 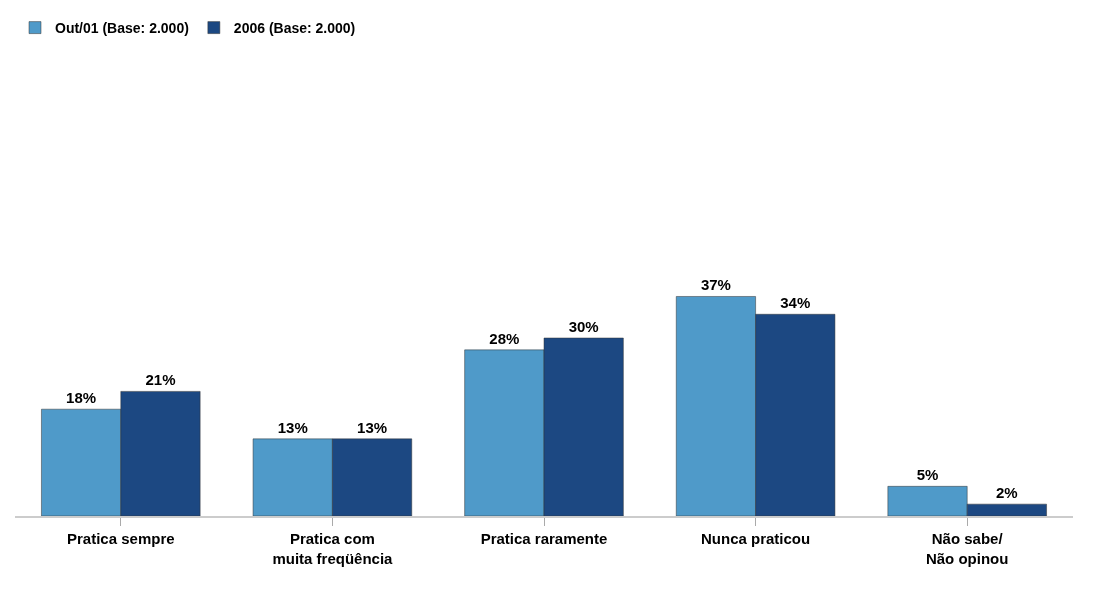 I want to click on x-tick-label: Pratica raramente, so click(x=544, y=538).